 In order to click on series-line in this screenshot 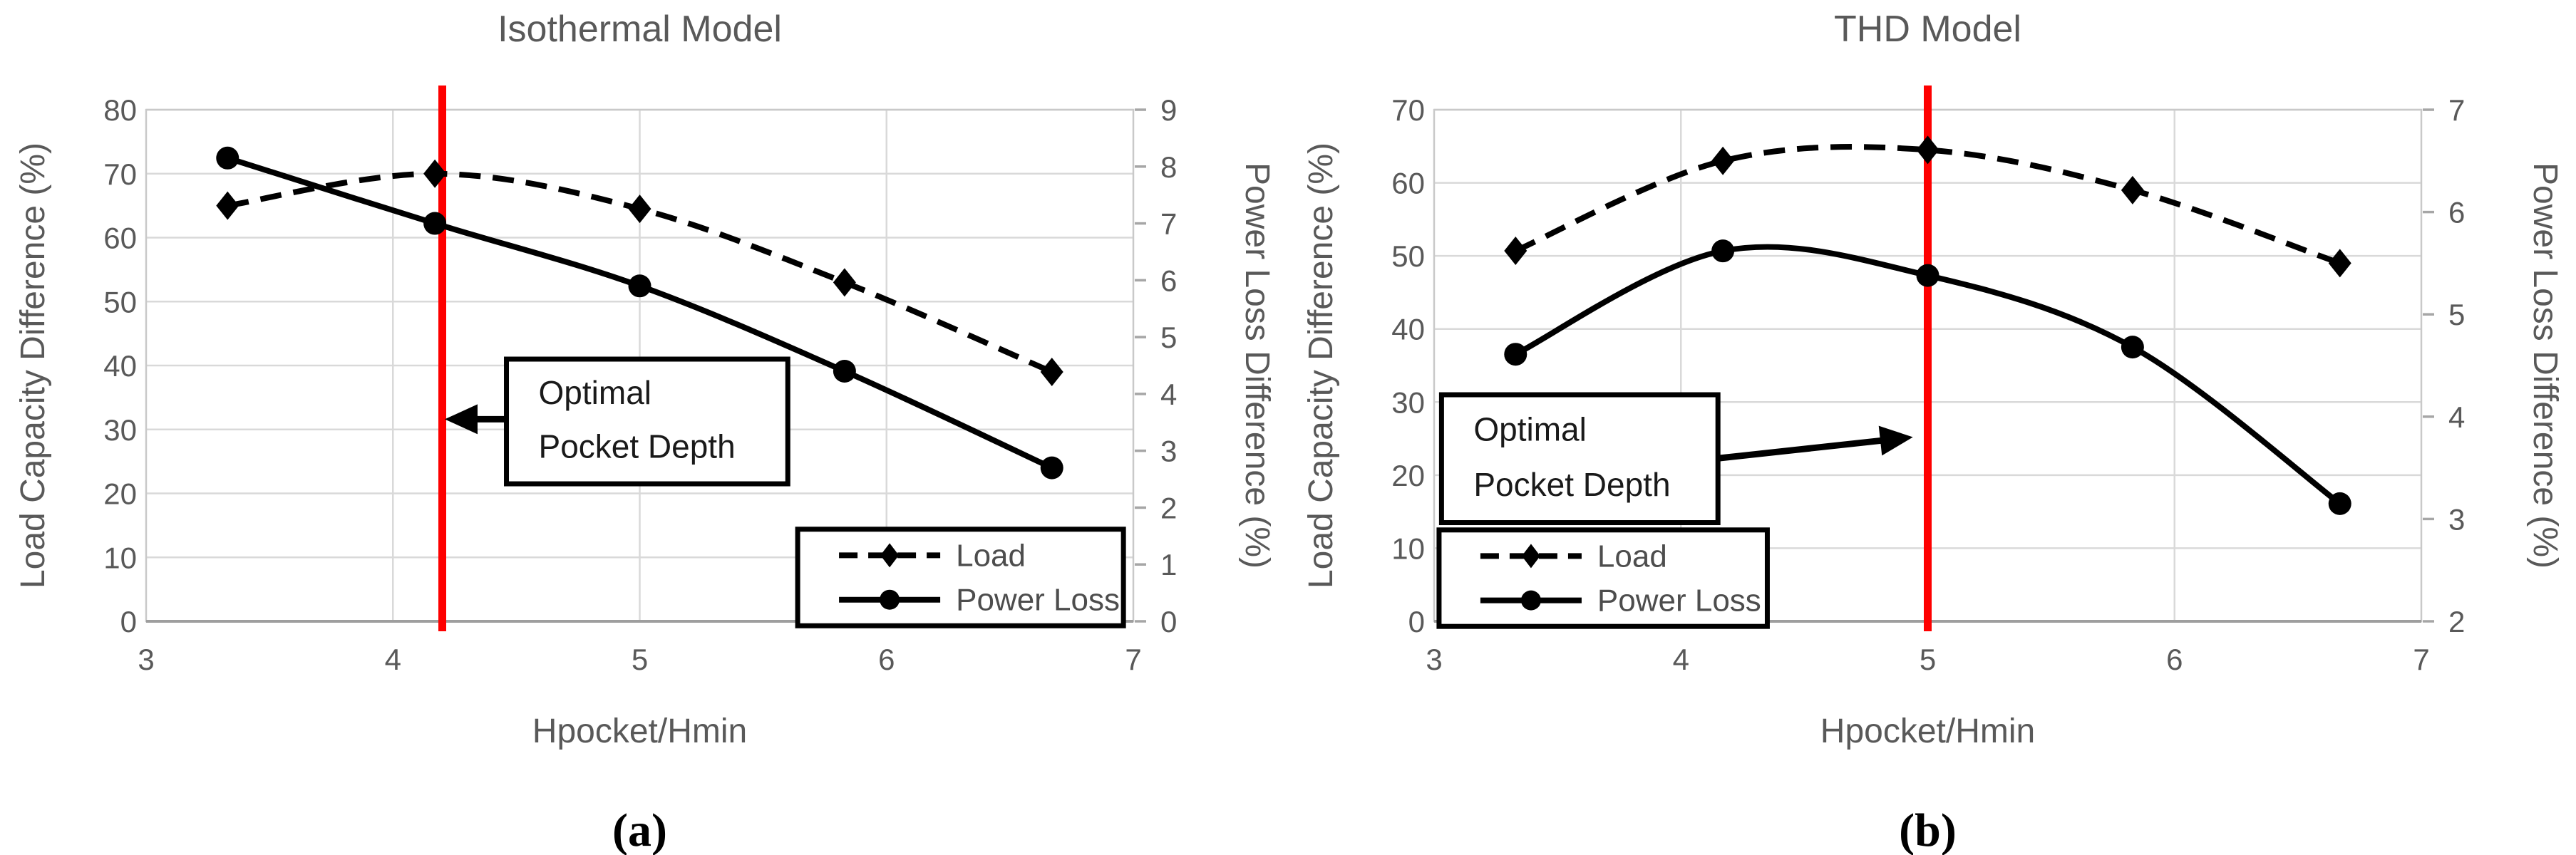, I will do `click(1927, 205)`.